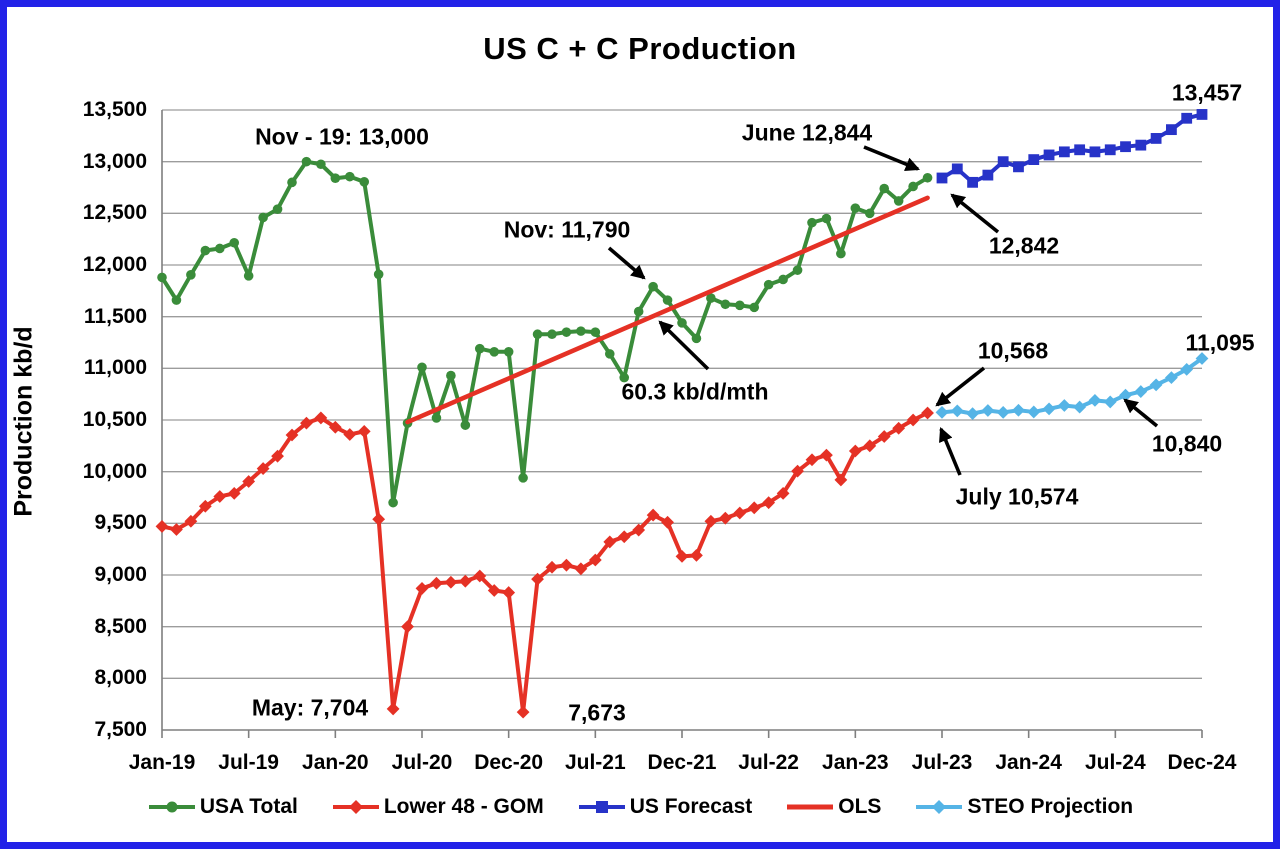 The width and height of the screenshot is (1280, 849). I want to click on steo-projection-legend-marker-icon, so click(939, 807).